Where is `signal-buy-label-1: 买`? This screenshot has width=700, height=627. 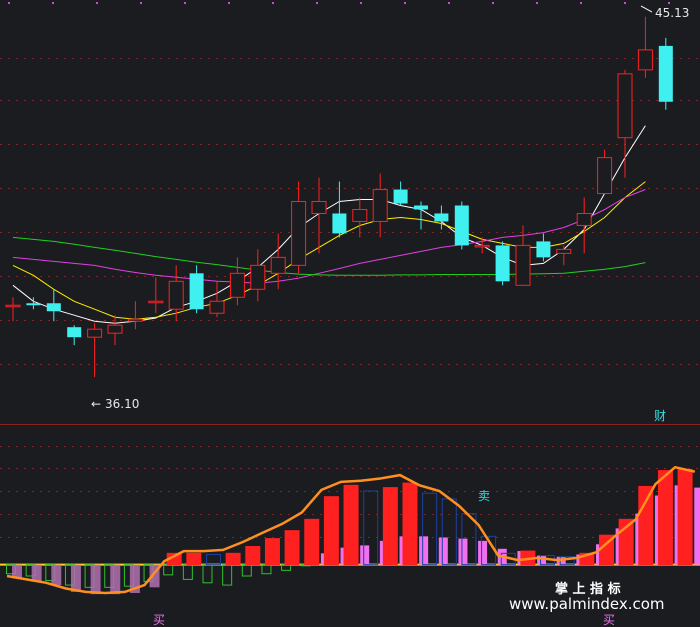
signal-buy-label-1: 买 is located at coordinates (159, 620).